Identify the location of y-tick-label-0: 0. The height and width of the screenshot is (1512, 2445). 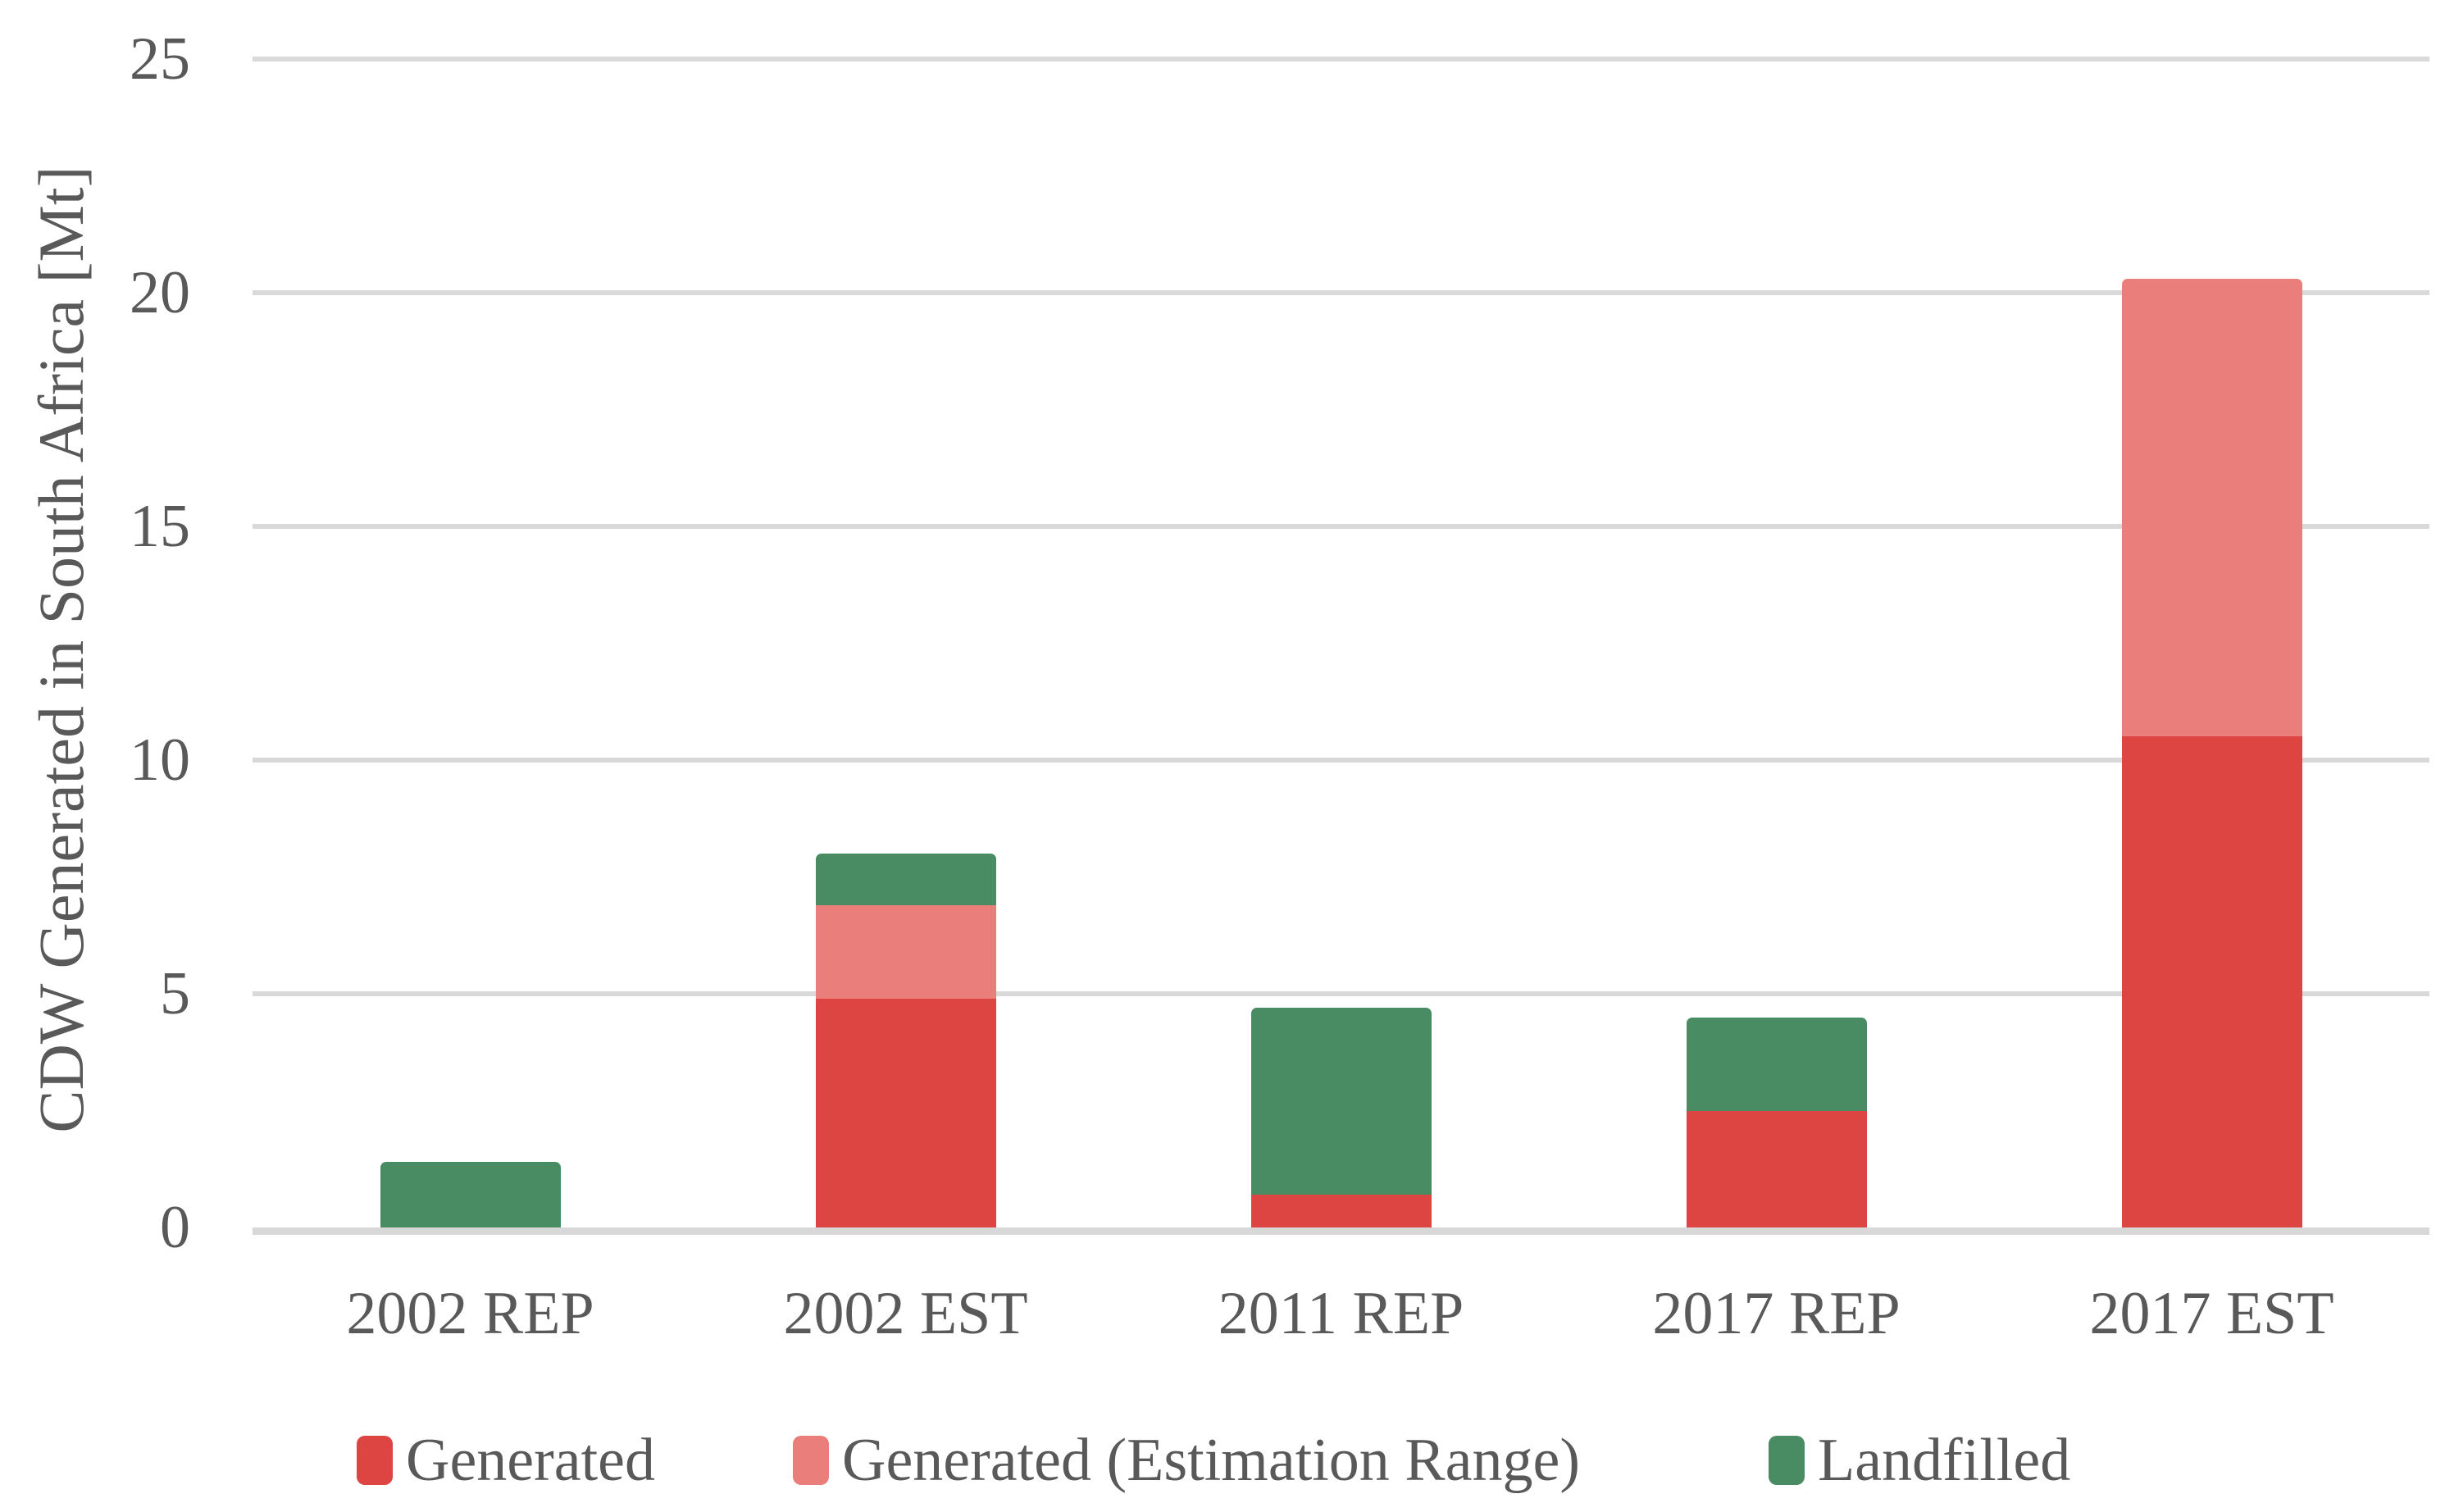
(175, 1227).